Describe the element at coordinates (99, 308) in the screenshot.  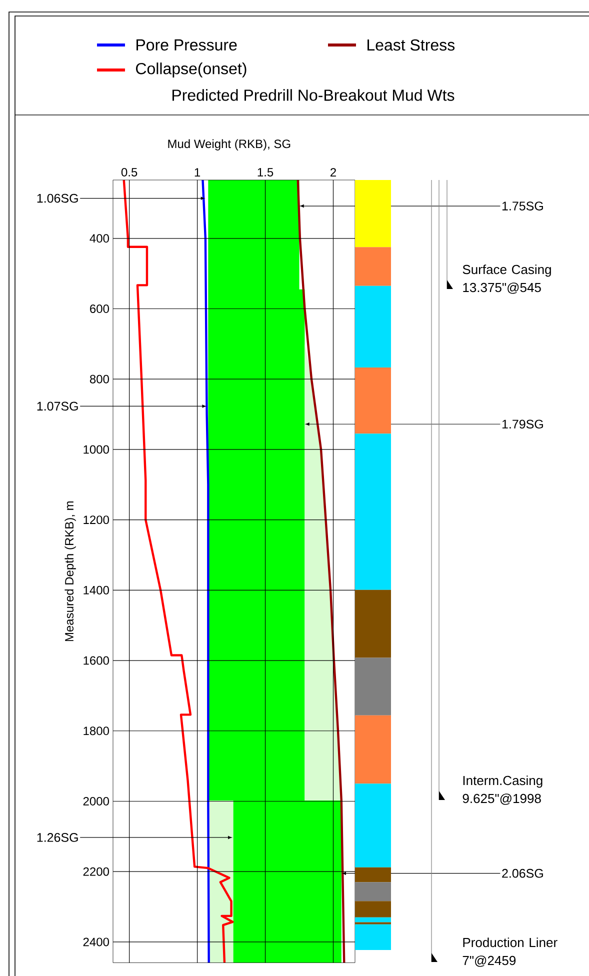
I see `y-tick-label: 600` at that location.